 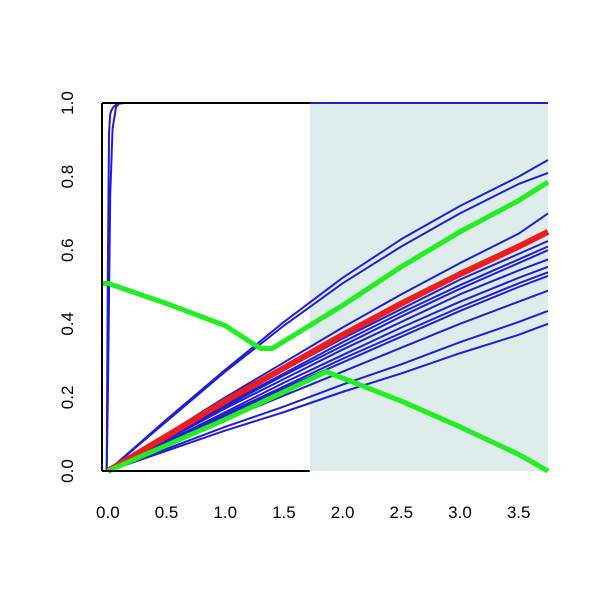 What do you see at coordinates (343, 512) in the screenshot?
I see `x-tick-label: 2.0` at bounding box center [343, 512].